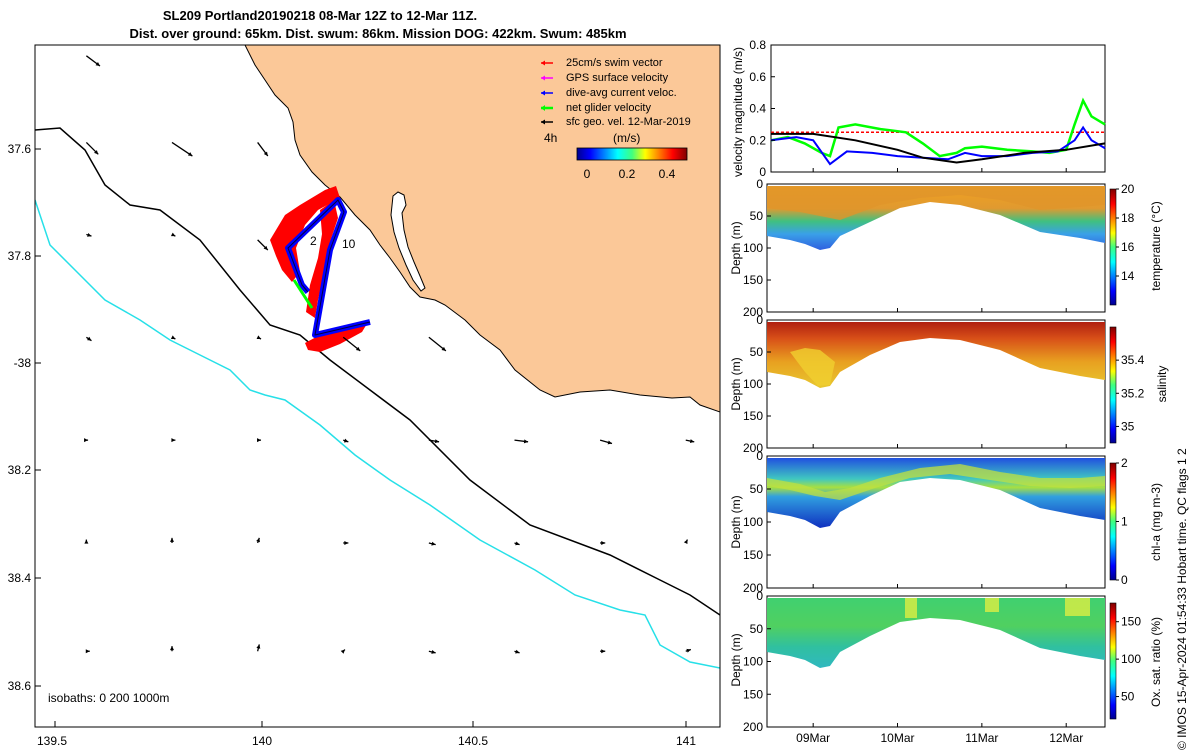 This screenshot has width=1200, height=750. What do you see at coordinates (813, 738) in the screenshot?
I see `time-tick-label: 09Mar` at bounding box center [813, 738].